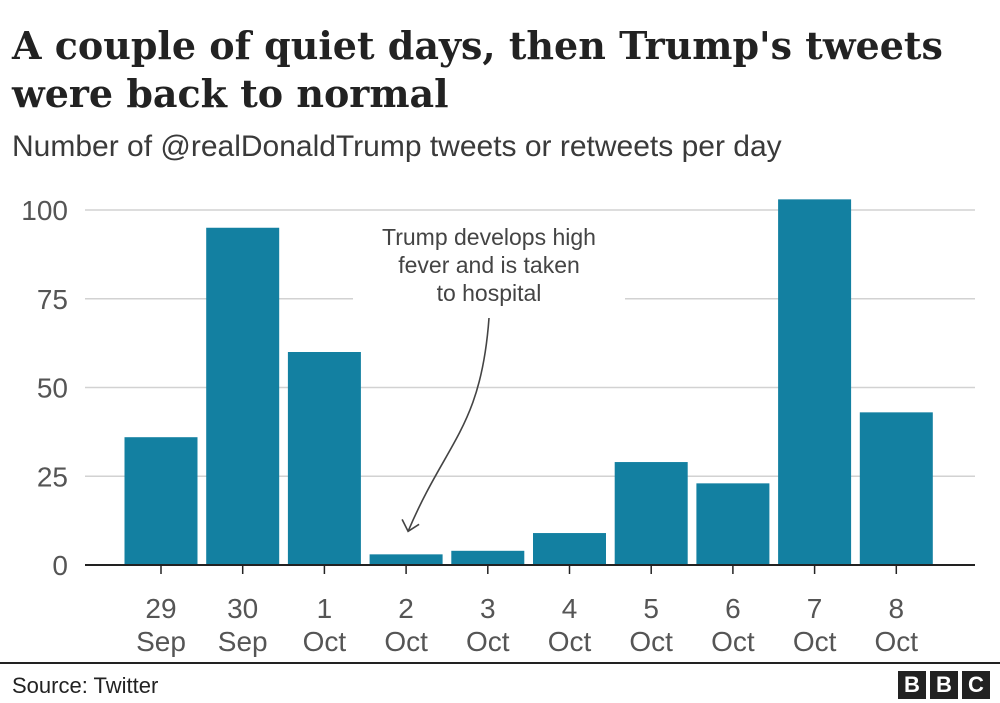  I want to click on annotation-text: to hospital, so click(489, 293).